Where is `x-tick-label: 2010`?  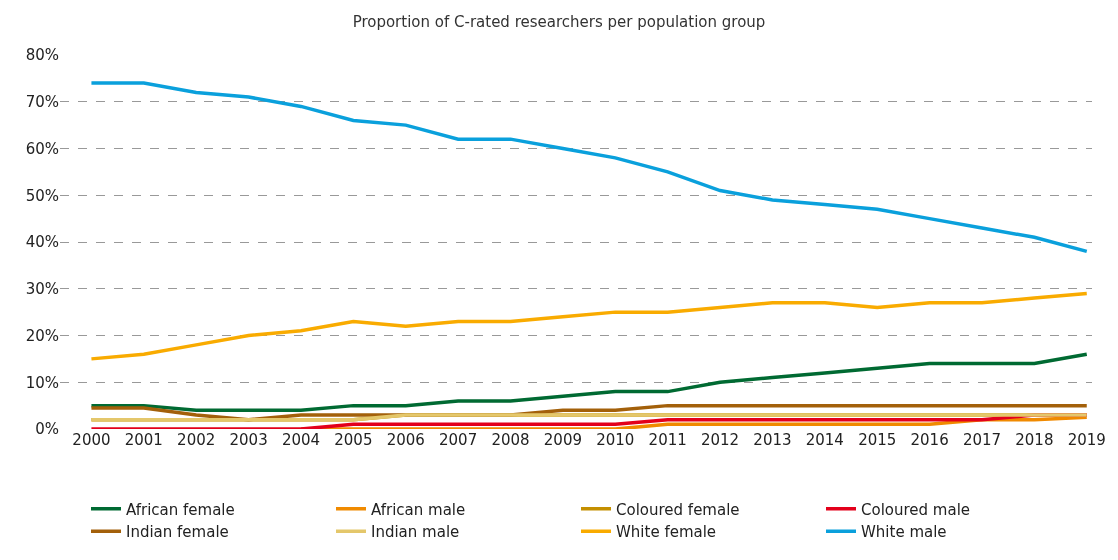
x-tick-label: 2010 is located at coordinates (615, 440).